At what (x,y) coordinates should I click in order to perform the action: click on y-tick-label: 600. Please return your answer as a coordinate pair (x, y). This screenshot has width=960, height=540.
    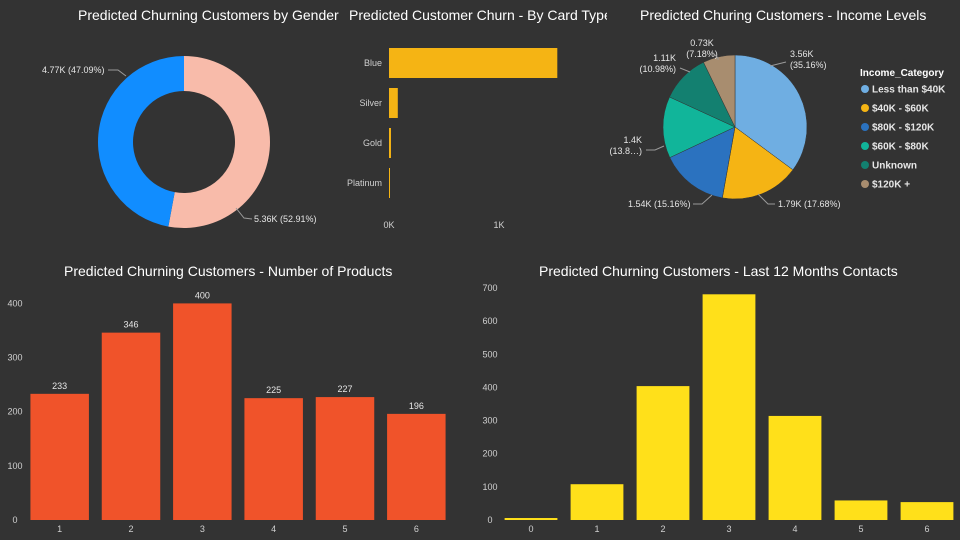
    Looking at the image, I should click on (489, 321).